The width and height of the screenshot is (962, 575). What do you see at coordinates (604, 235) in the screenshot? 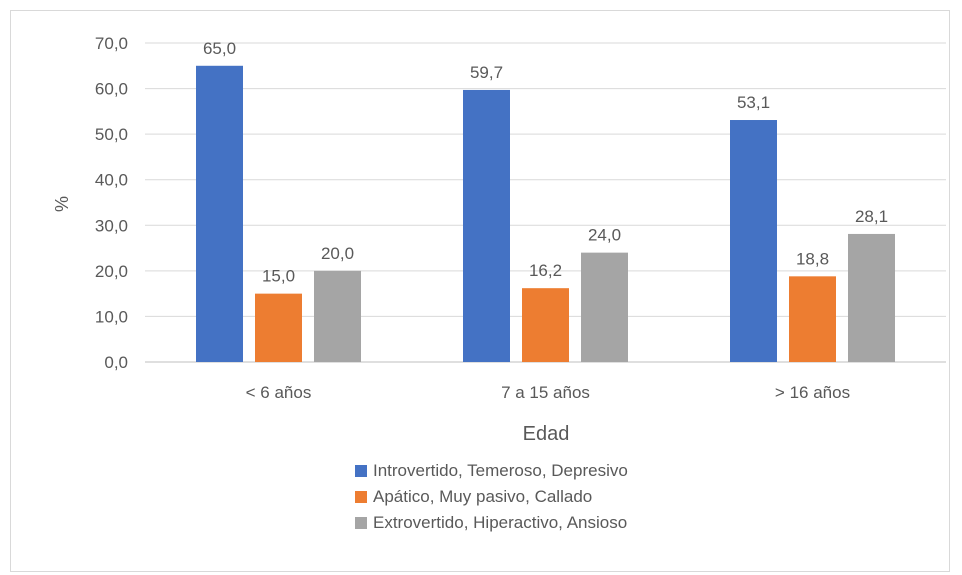
I see `data-label: 24,0` at bounding box center [604, 235].